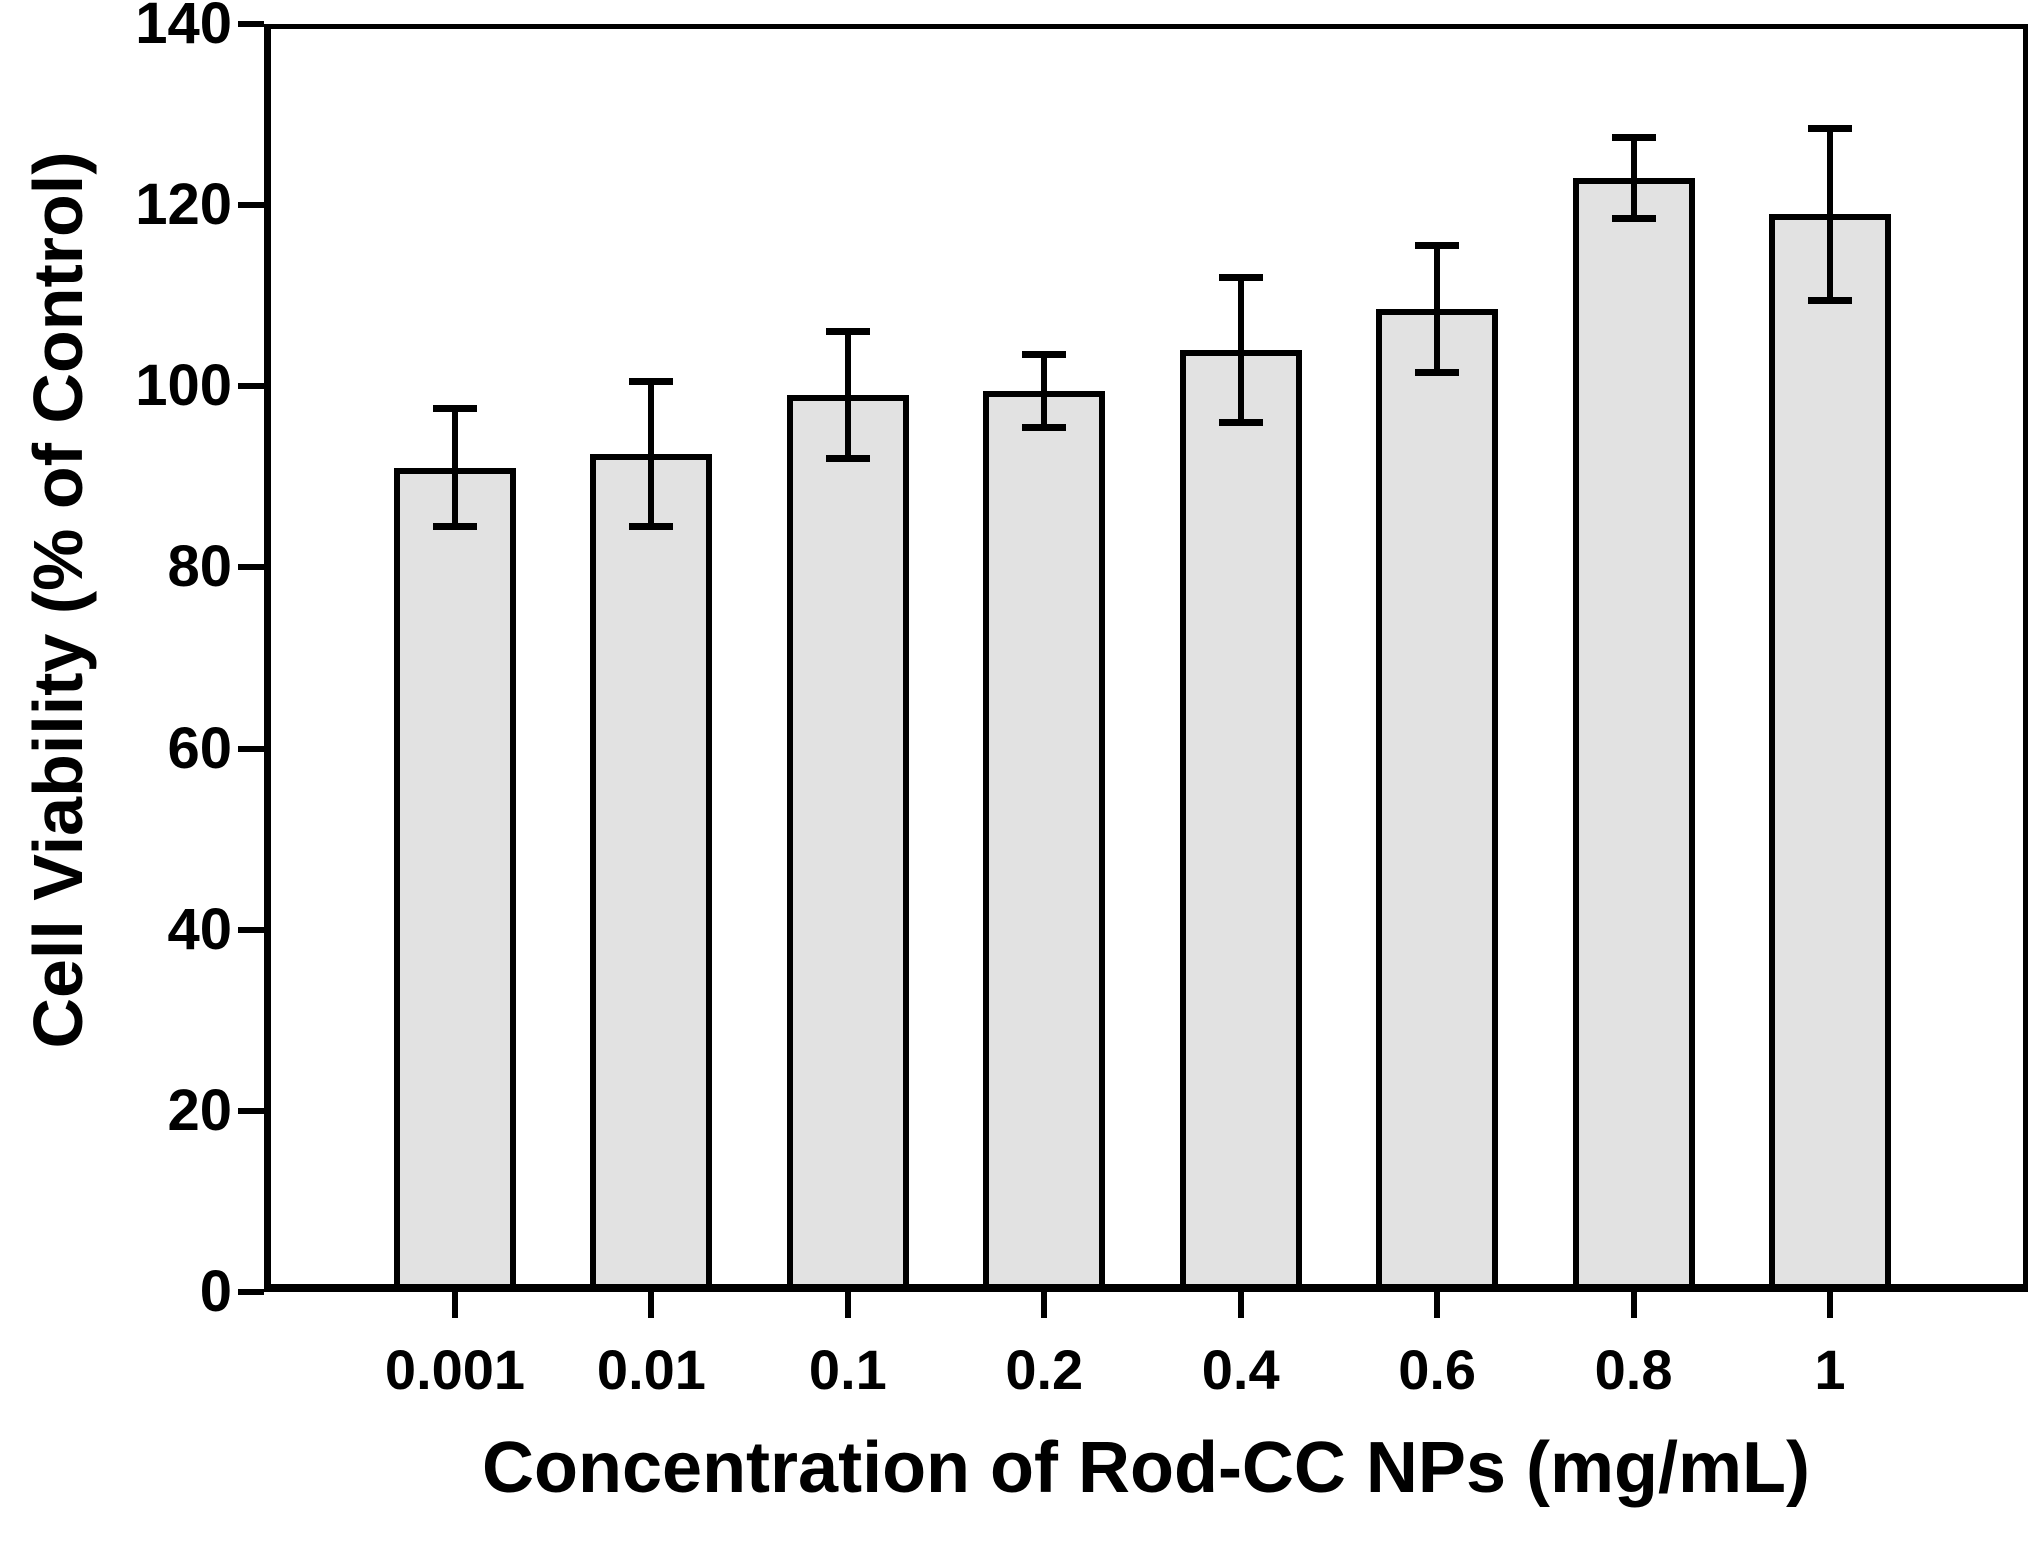 The image size is (2040, 1541). I want to click on x-tick-label: 0.1, so click(847, 1369).